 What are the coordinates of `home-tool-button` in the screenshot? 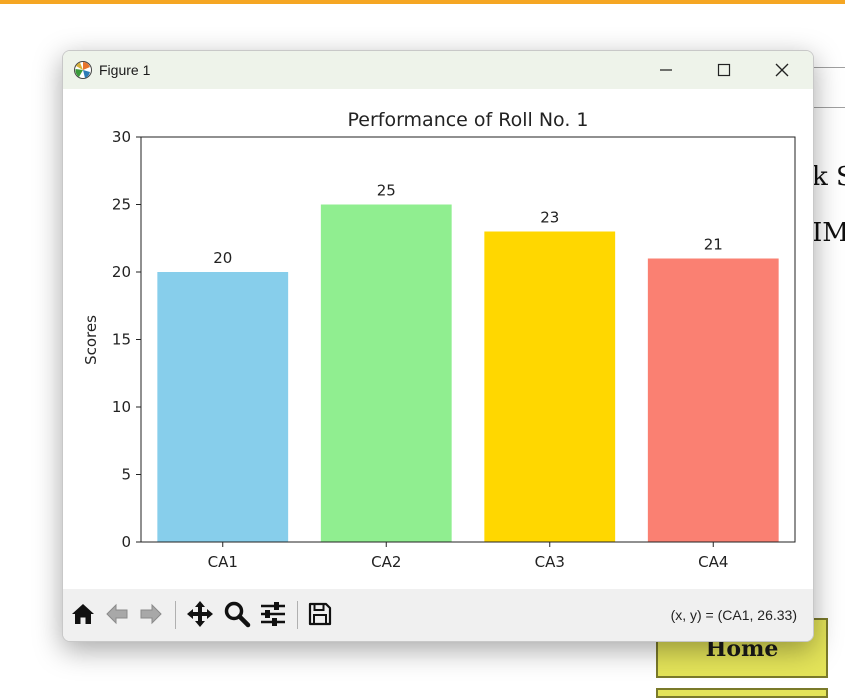 It's located at (83, 614).